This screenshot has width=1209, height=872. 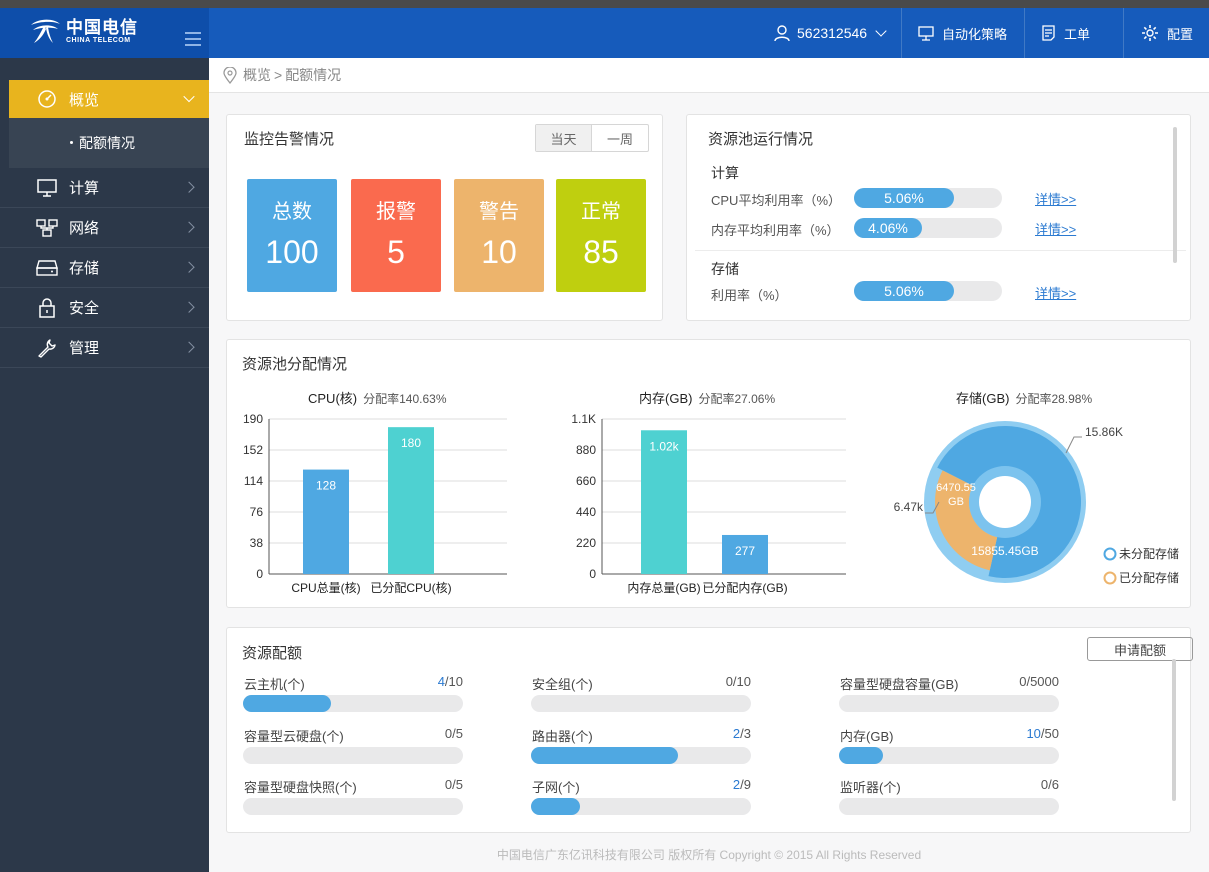 I want to click on x-category-label: CPU总量(核), so click(x=325, y=588).